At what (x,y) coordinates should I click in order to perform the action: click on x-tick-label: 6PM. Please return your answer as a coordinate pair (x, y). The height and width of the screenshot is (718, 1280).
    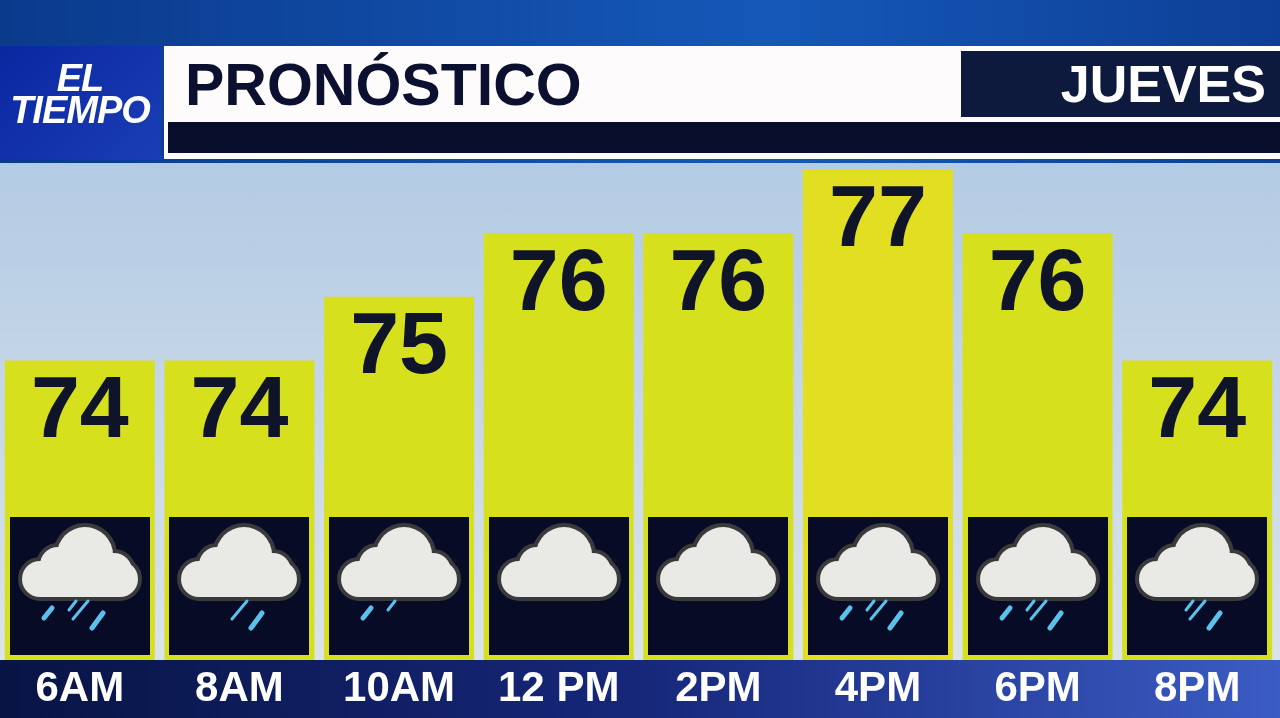
    Looking at the image, I should click on (1037, 686).